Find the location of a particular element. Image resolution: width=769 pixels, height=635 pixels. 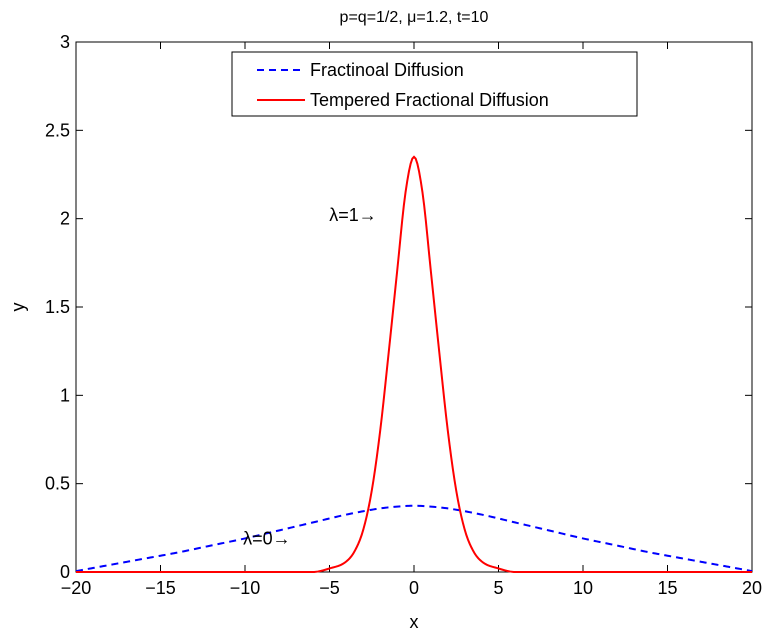

y-tick-label: 0.5 is located at coordinates (57, 484).